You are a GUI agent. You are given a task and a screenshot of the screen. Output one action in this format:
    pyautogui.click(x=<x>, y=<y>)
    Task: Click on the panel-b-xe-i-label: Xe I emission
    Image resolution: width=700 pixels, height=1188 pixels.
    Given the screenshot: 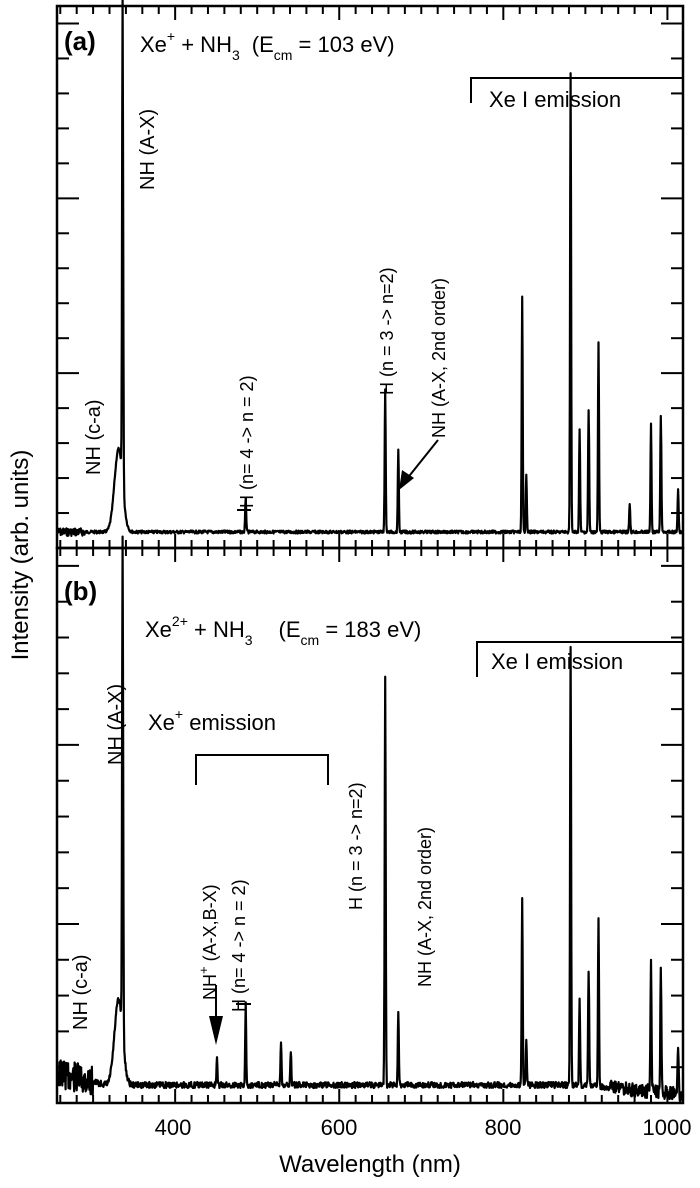 What is the action you would take?
    pyautogui.click(x=557, y=661)
    